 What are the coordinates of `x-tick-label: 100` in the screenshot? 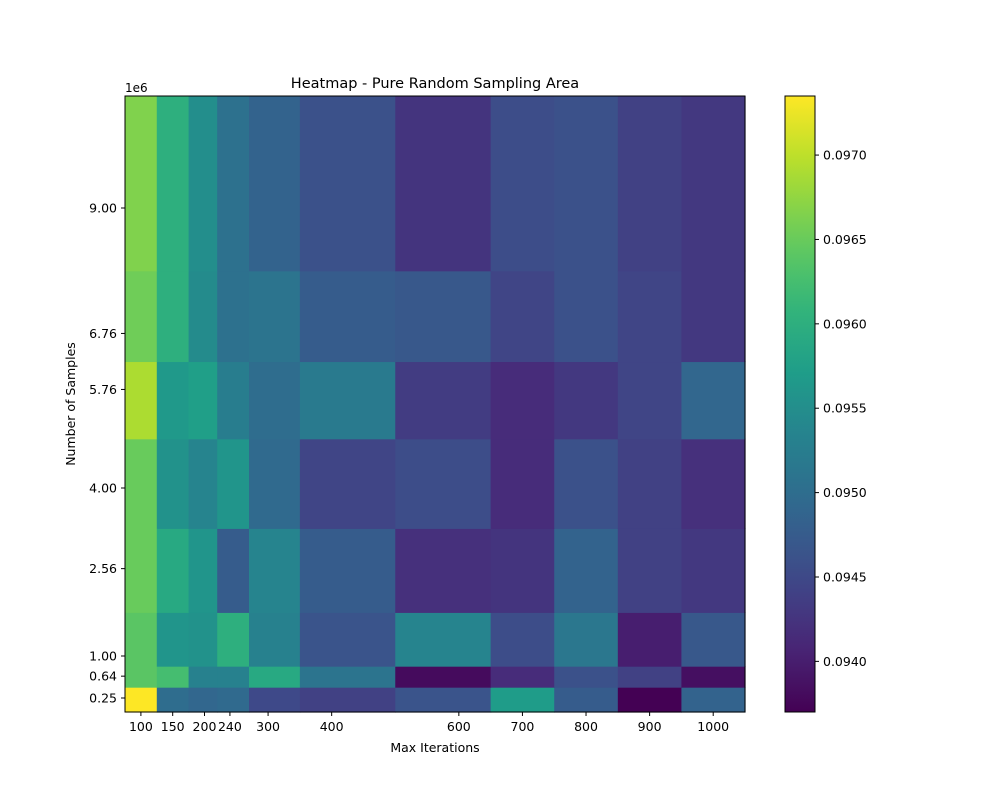 It's located at (141, 726).